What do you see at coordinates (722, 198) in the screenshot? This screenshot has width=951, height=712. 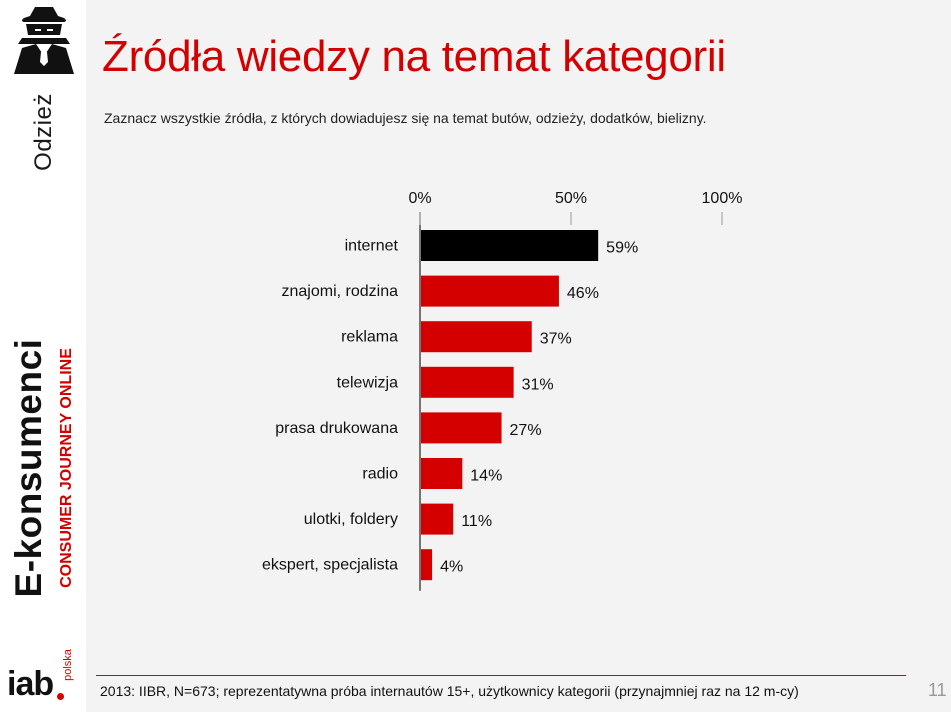 I see `x-tick-label: 100%` at bounding box center [722, 198].